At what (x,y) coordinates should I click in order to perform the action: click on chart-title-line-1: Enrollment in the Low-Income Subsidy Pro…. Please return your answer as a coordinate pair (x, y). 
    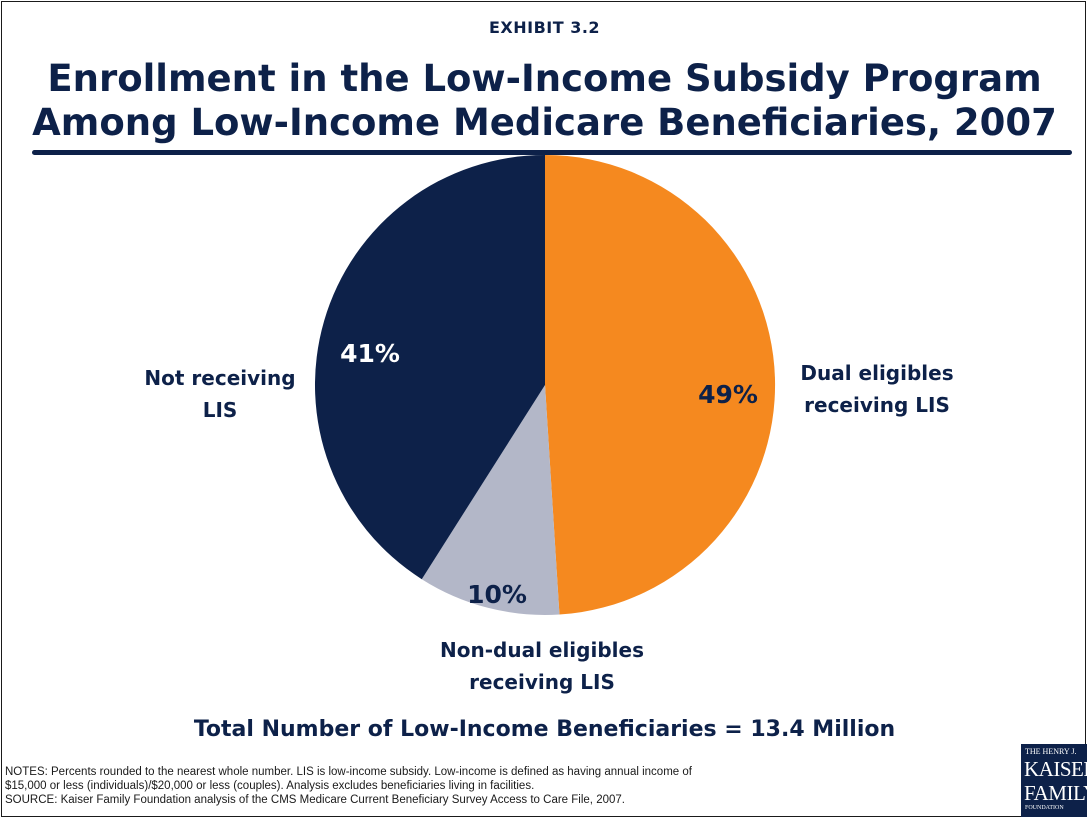
    Looking at the image, I should click on (544, 78).